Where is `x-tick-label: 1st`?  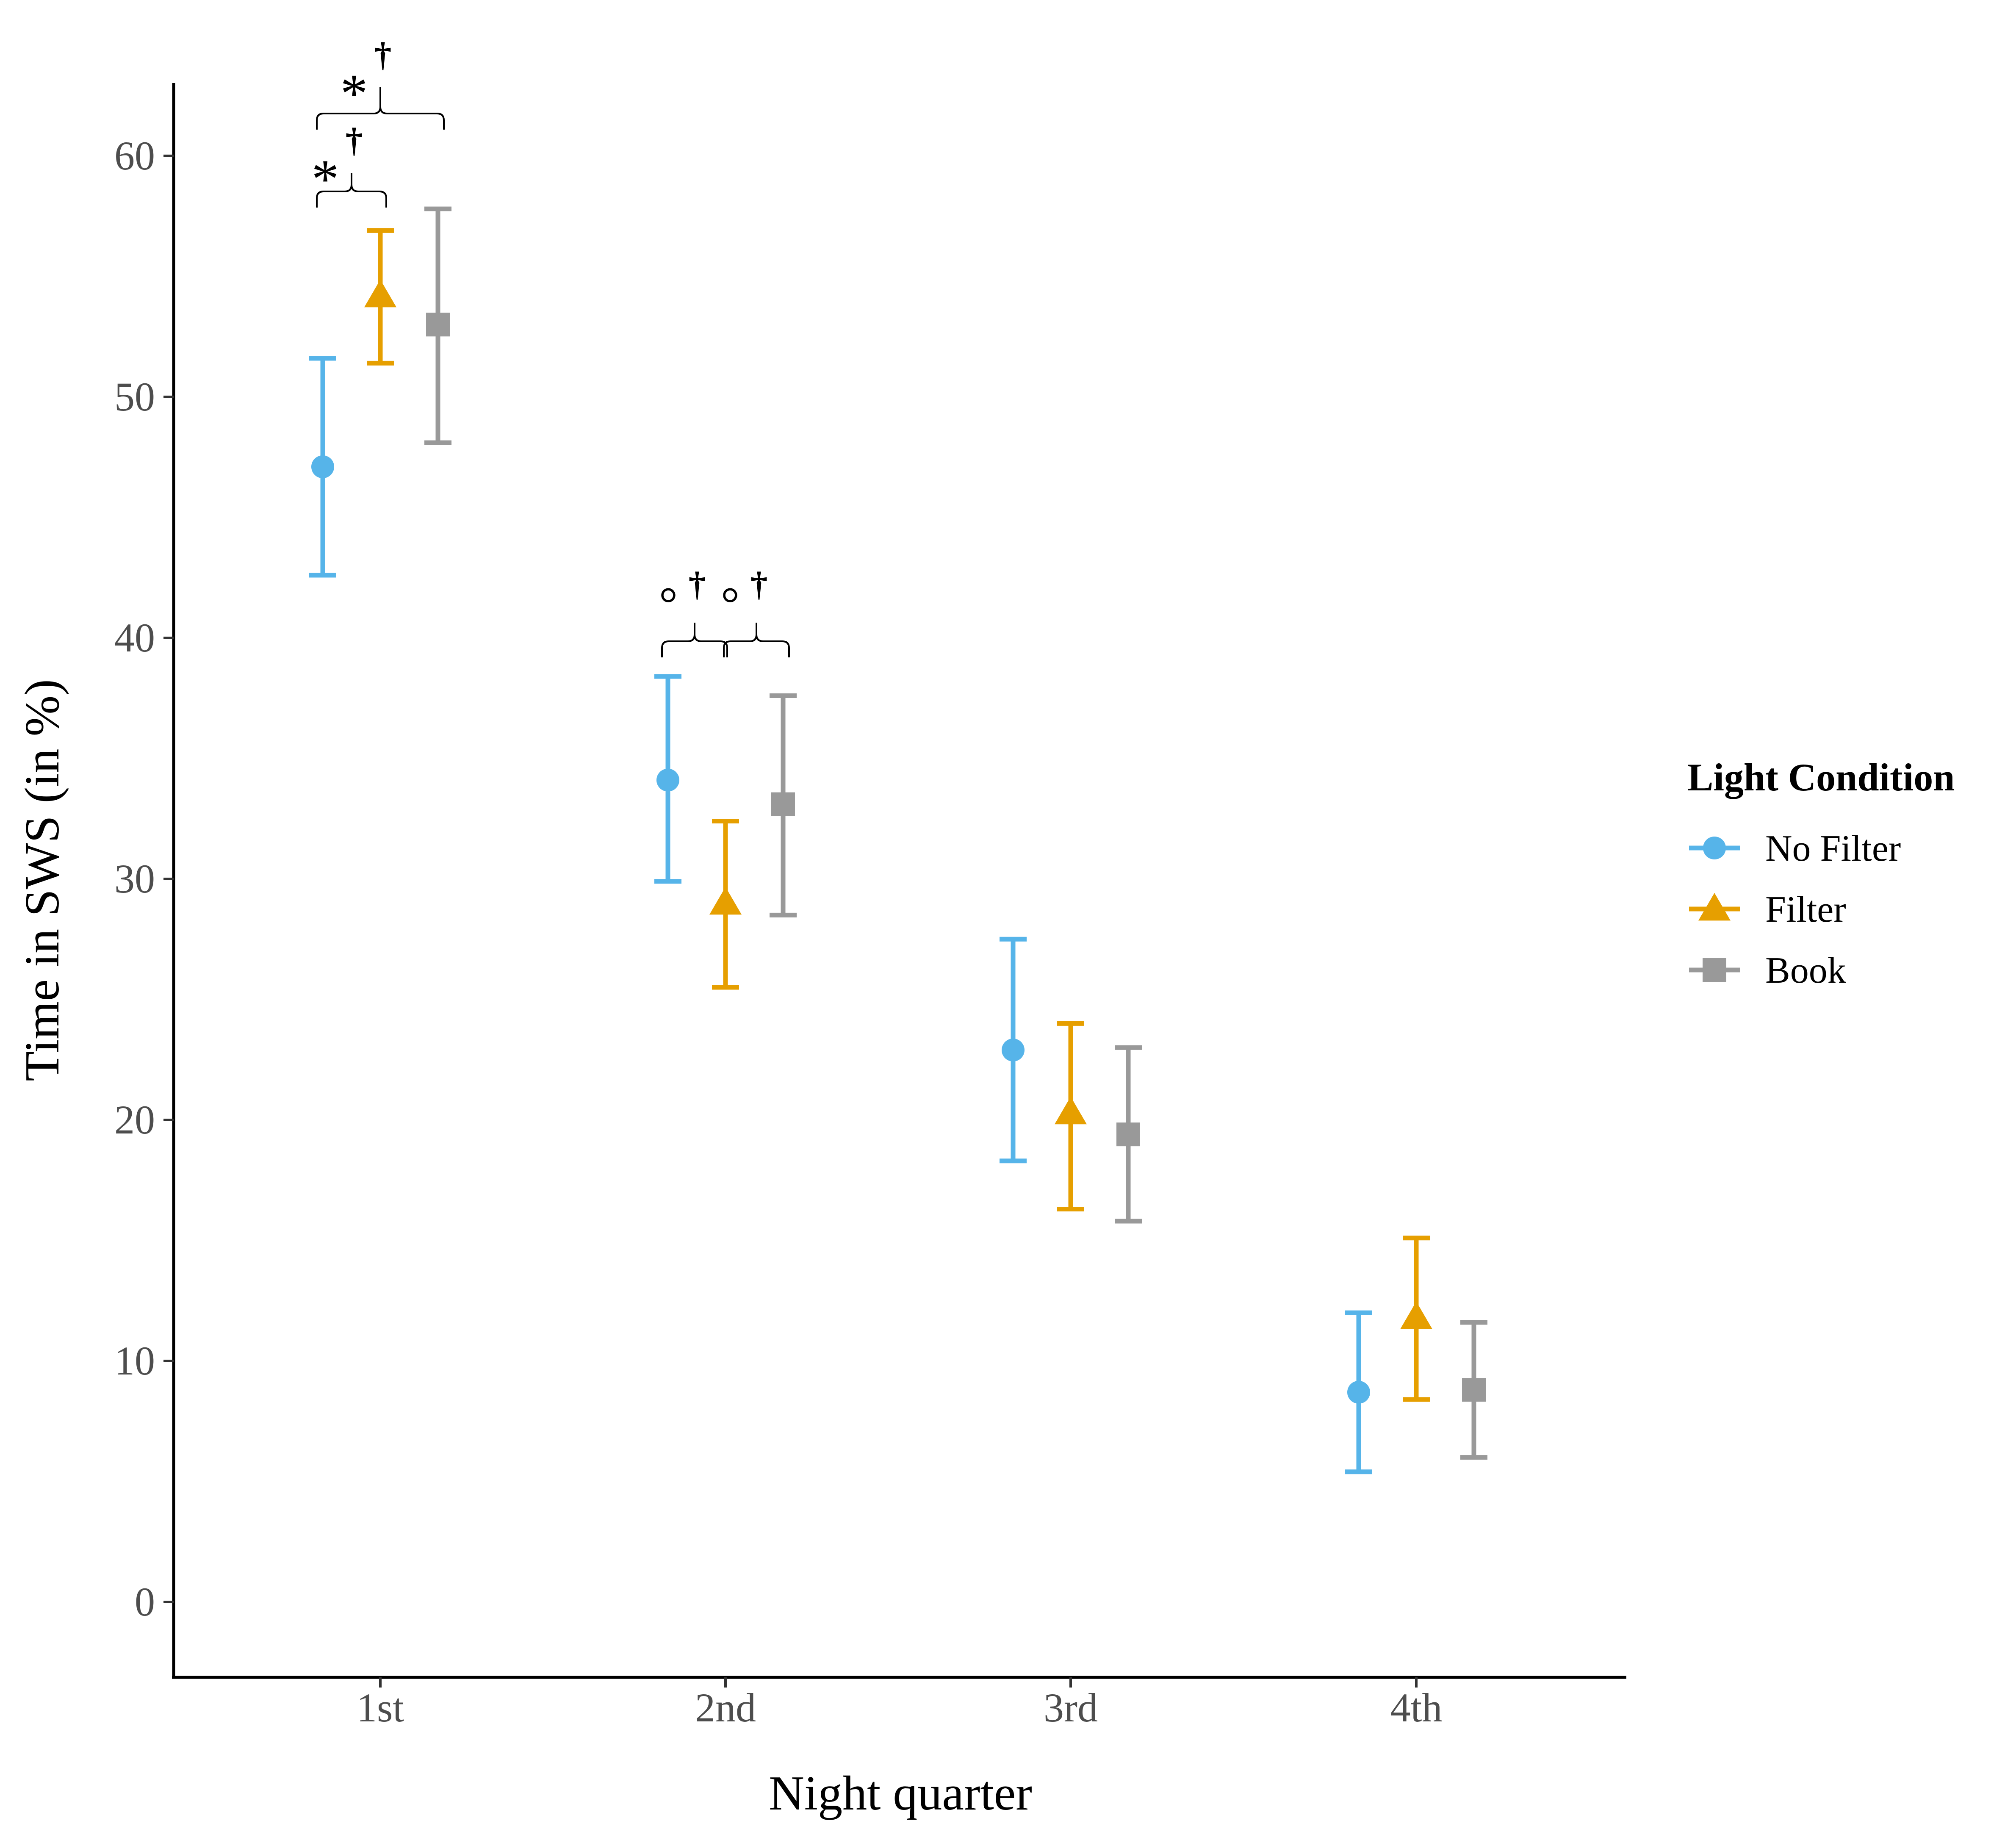
x-tick-label: 1st is located at coordinates (380, 1707).